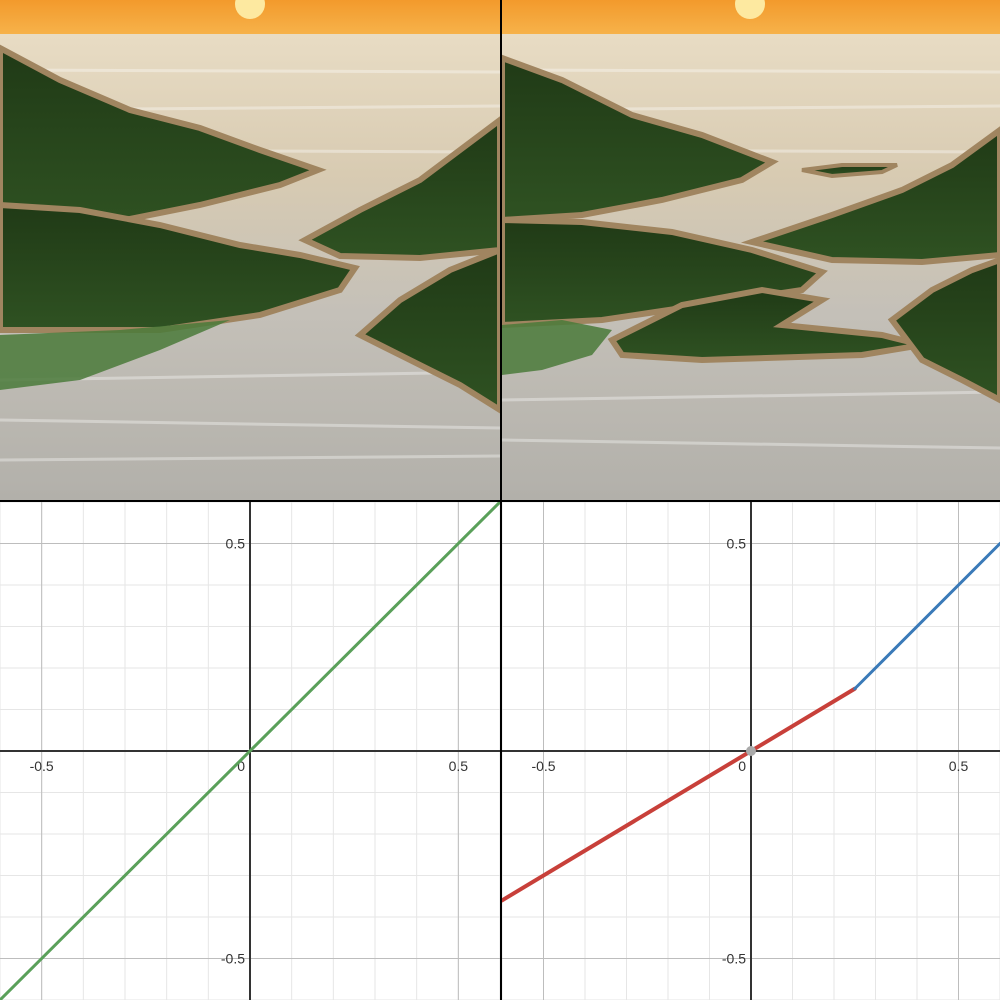 This screenshot has height=1000, width=1000. What do you see at coordinates (765, 325) in the screenshot?
I see `hill-center-near` at bounding box center [765, 325].